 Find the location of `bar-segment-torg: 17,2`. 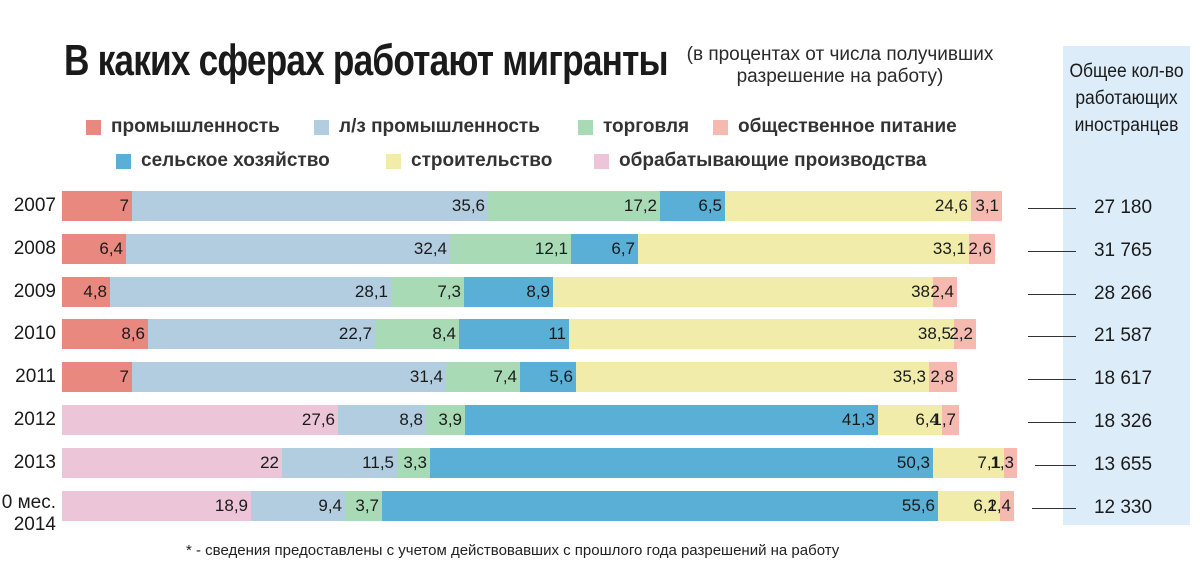

bar-segment-torg: 17,2 is located at coordinates (574, 206).